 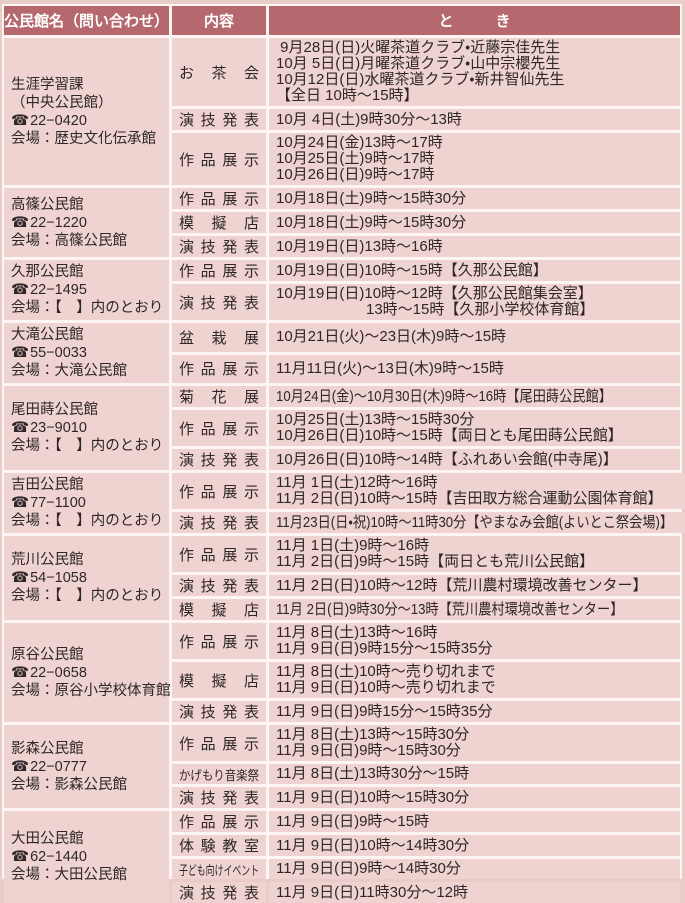 I want to click on schedule-row: 子ども向けイベント 11月 9日(日)9時〜14時30分, so click(x=426, y=869).